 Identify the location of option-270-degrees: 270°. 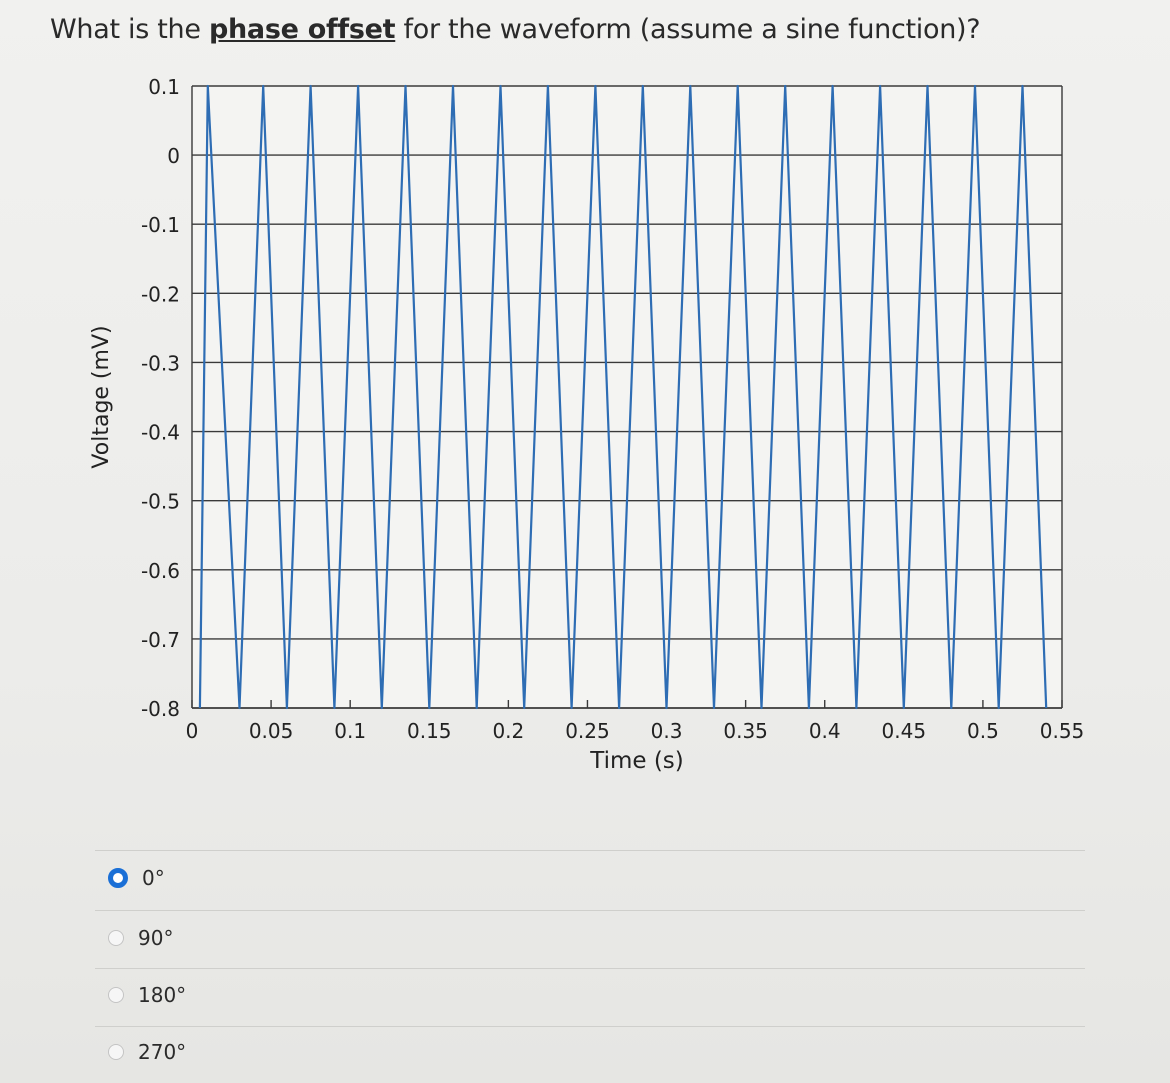
(147, 1052).